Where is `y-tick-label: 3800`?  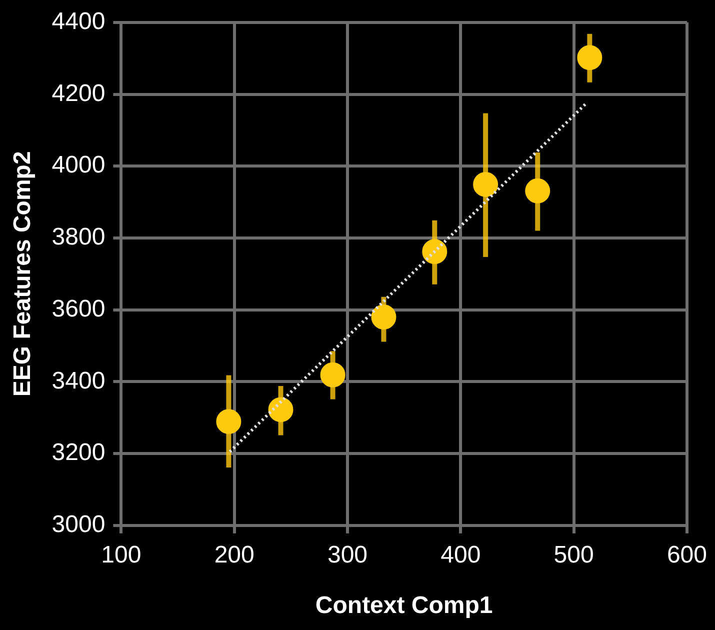 y-tick-label: 3800 is located at coordinates (79, 237).